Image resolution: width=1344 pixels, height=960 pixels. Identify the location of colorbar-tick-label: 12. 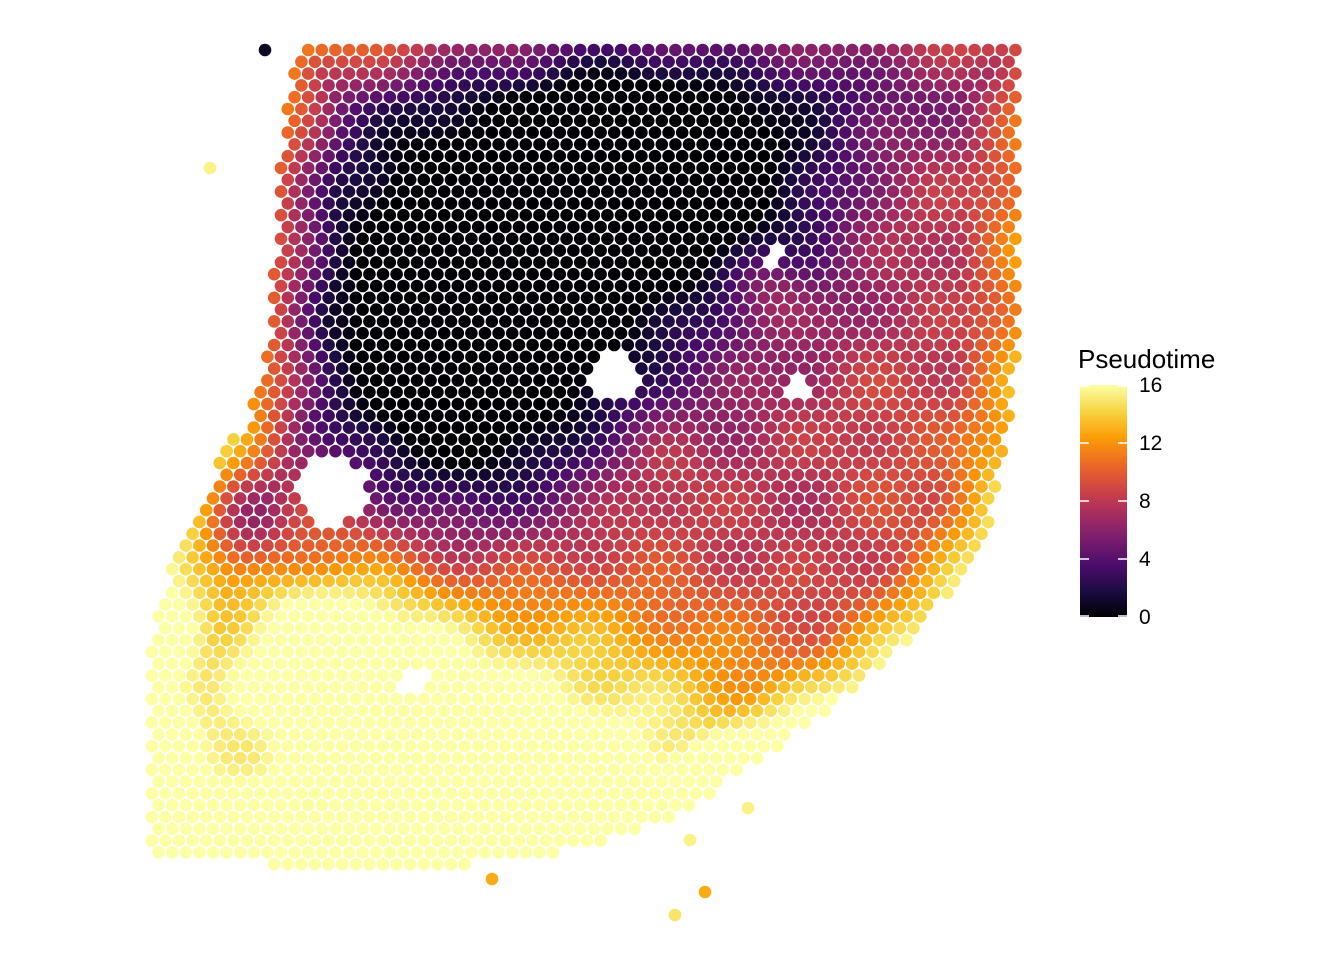
(1150, 443).